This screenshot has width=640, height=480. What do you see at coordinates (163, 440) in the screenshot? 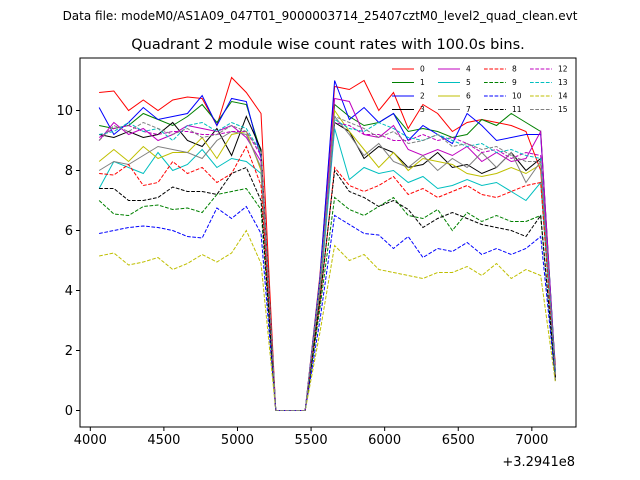
I see `x-tick-label: 4500` at bounding box center [163, 440].